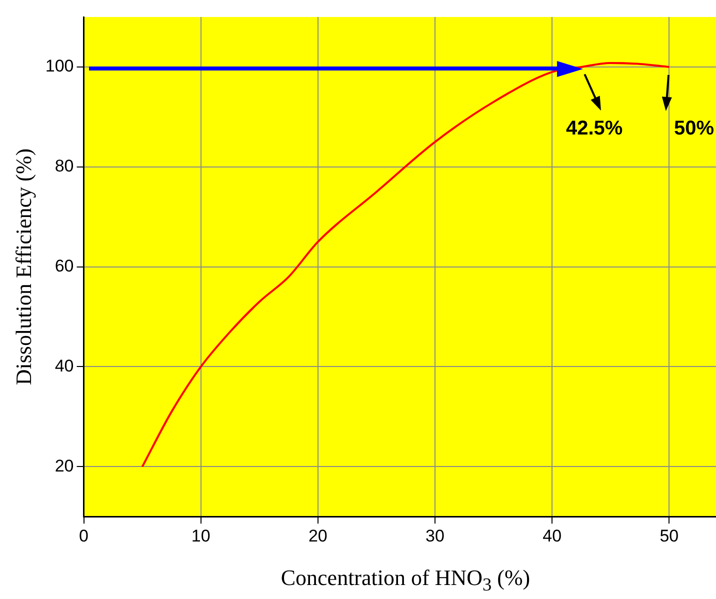 The height and width of the screenshot is (599, 716). What do you see at coordinates (694, 128) in the screenshot?
I see `annotation: 50%` at bounding box center [694, 128].